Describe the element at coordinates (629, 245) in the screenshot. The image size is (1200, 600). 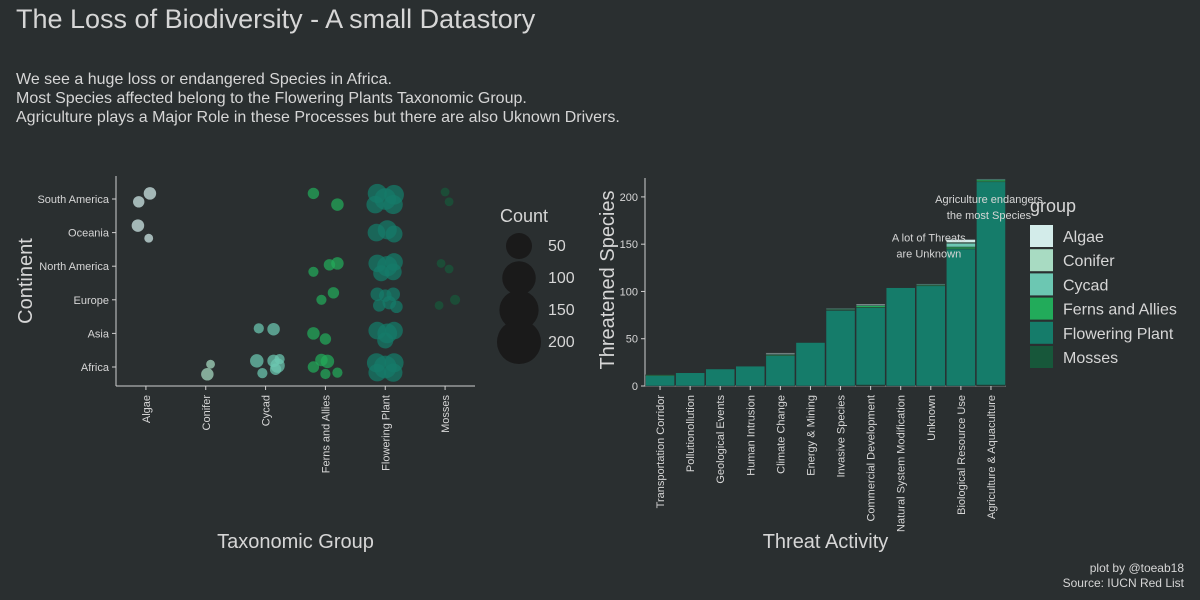
I see `bar-y-tick-label: 150` at that location.